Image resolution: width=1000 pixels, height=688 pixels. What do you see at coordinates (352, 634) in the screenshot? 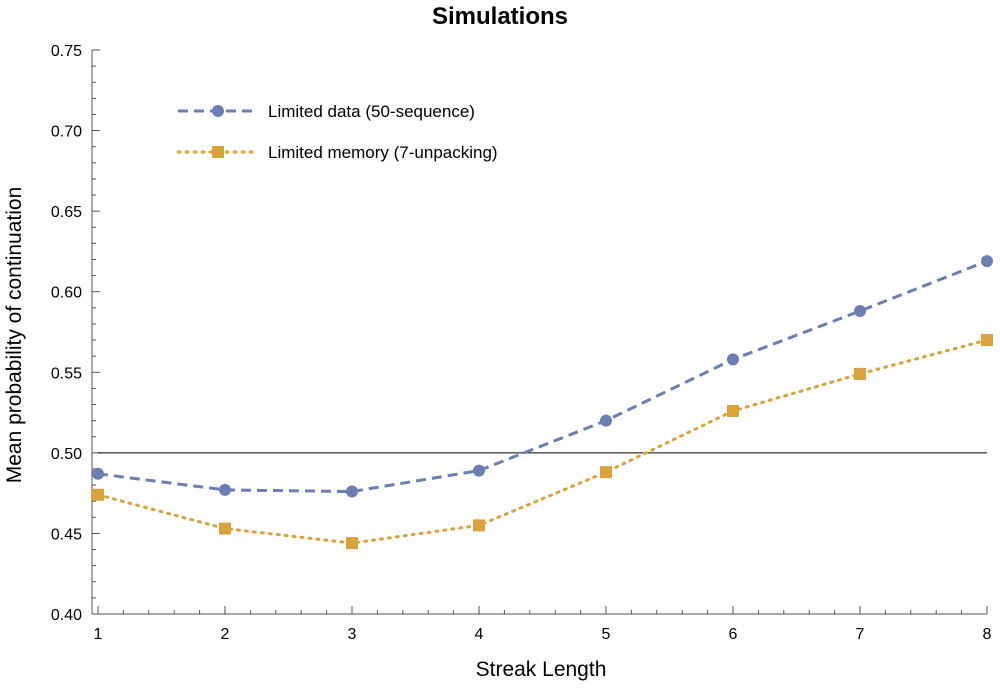
I see `x-tick-label: 3` at bounding box center [352, 634].